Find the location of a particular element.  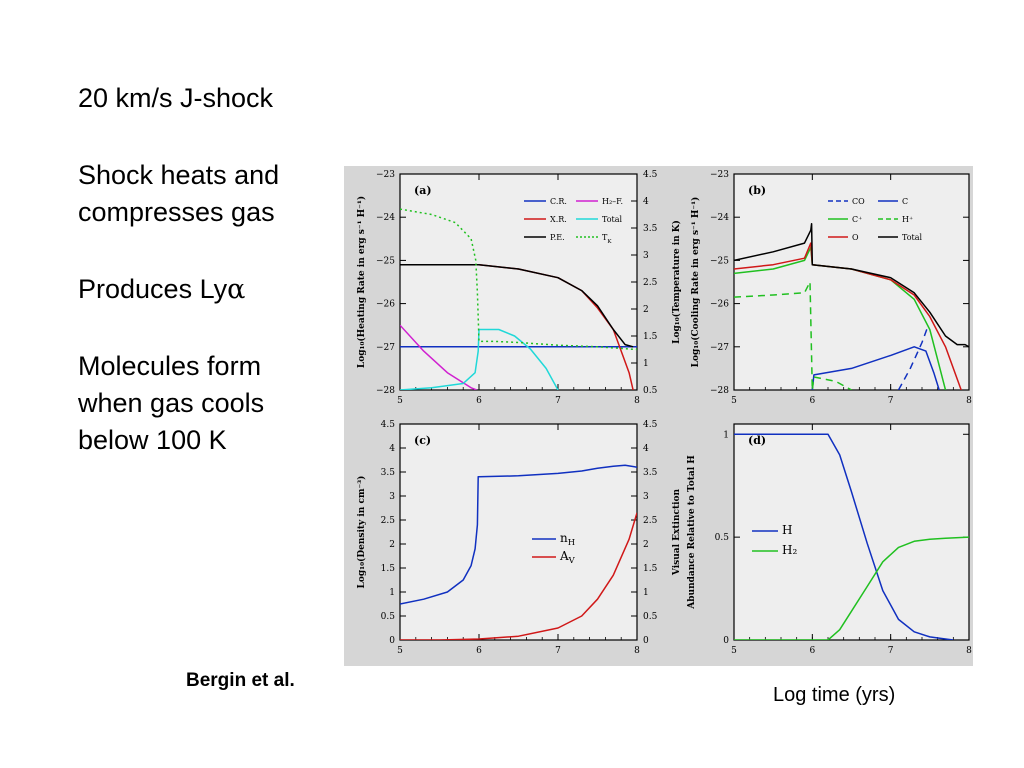

panel-3-xtick-label: 5 is located at coordinates (734, 651).